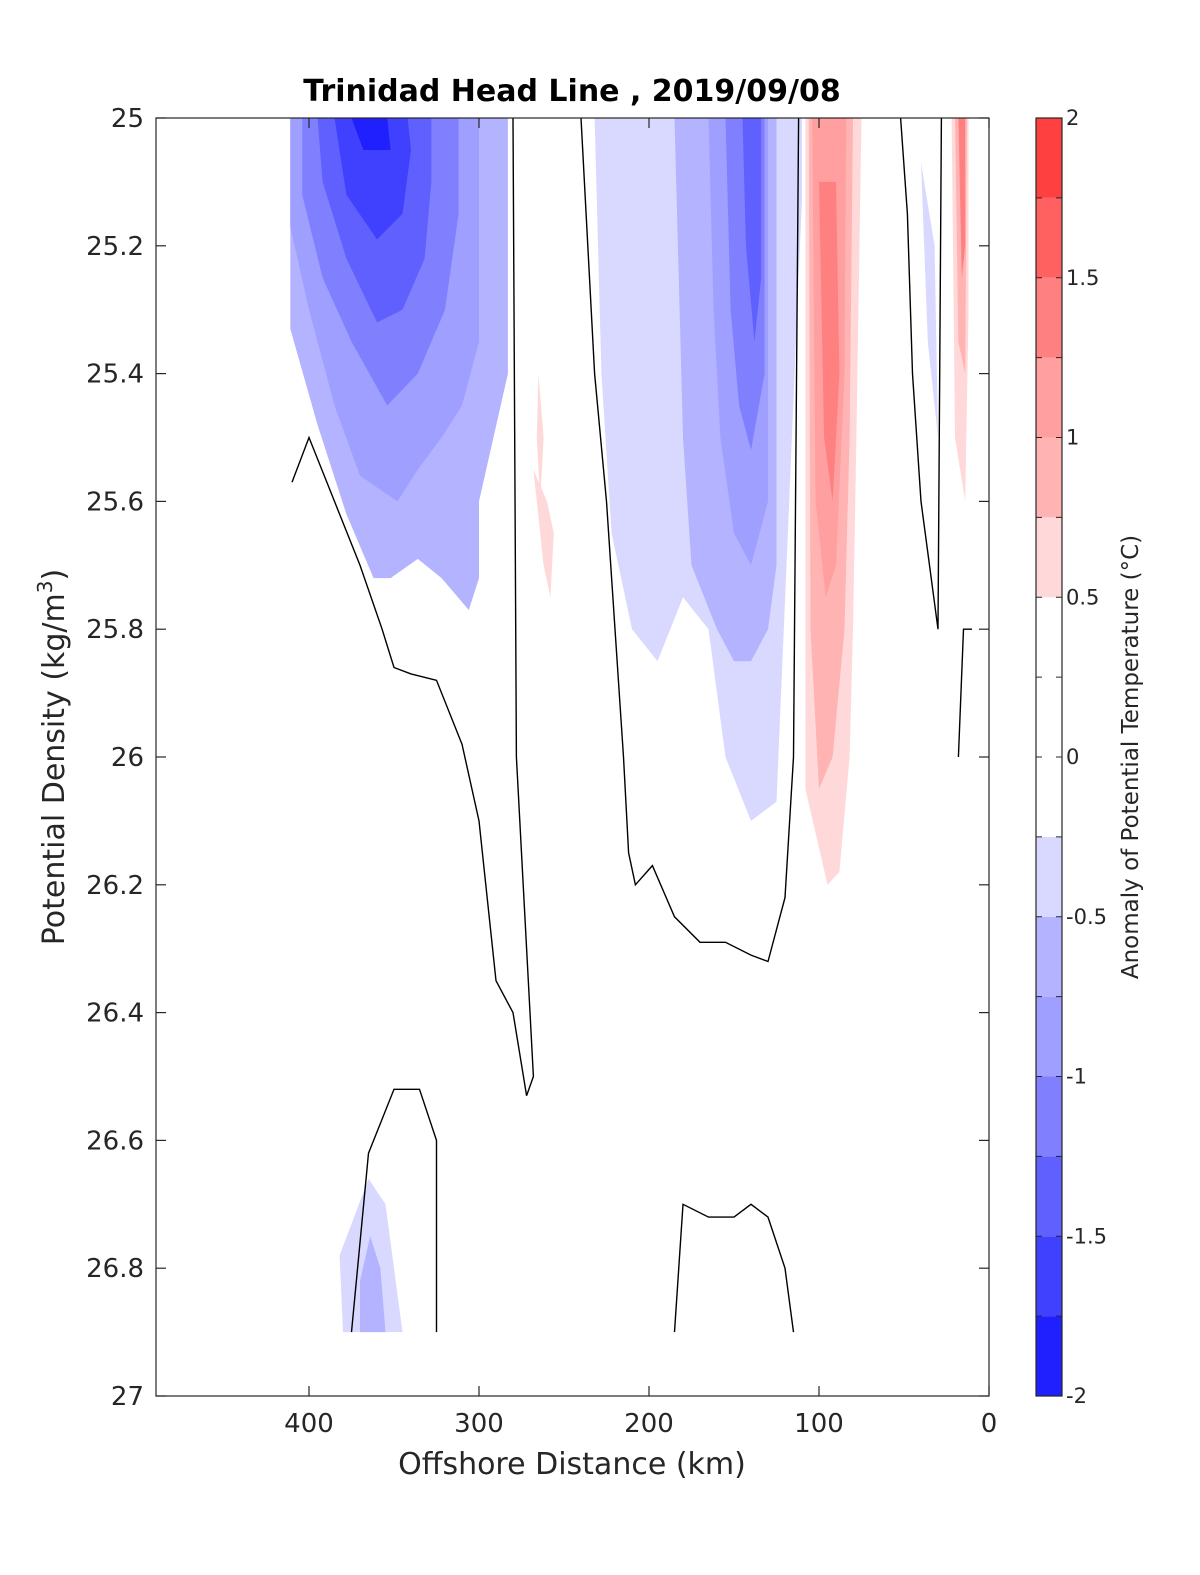 The image size is (1200, 1575). I want to click on y-tick-label-4: 25.8, so click(115, 630).